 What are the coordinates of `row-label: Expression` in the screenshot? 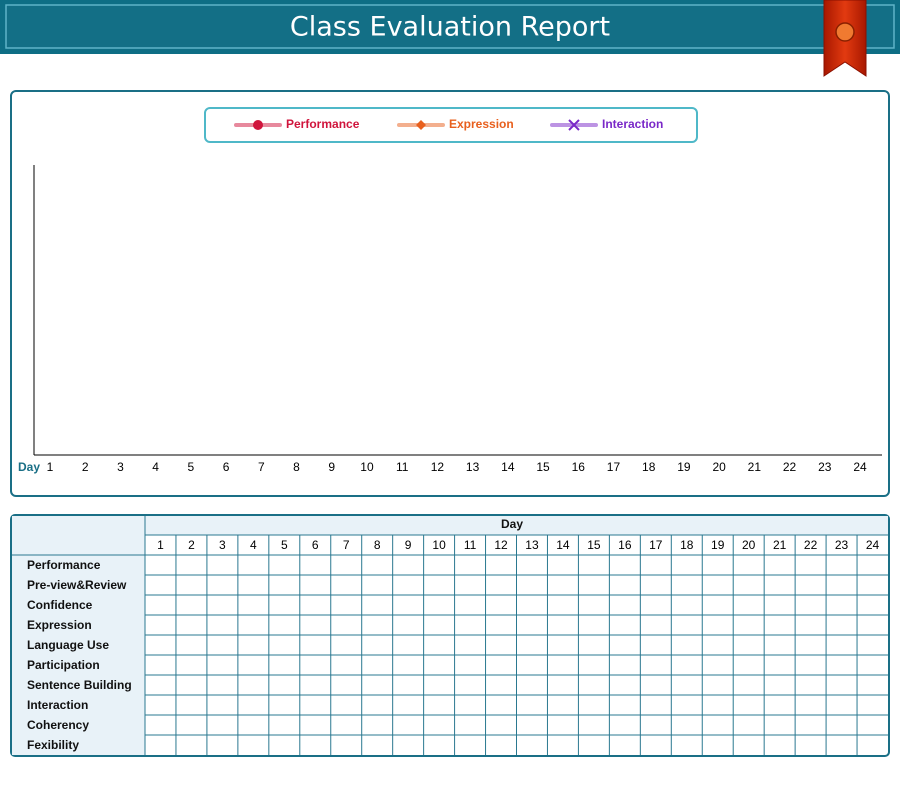 It's located at (59, 625).